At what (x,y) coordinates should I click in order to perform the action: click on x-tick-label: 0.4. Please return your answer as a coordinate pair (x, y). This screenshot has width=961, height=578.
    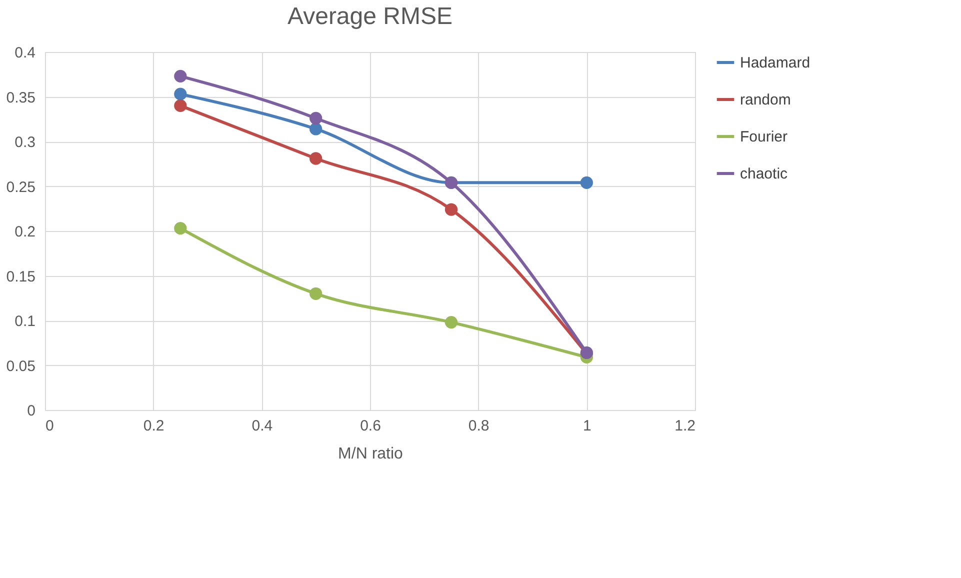
    Looking at the image, I should click on (262, 426).